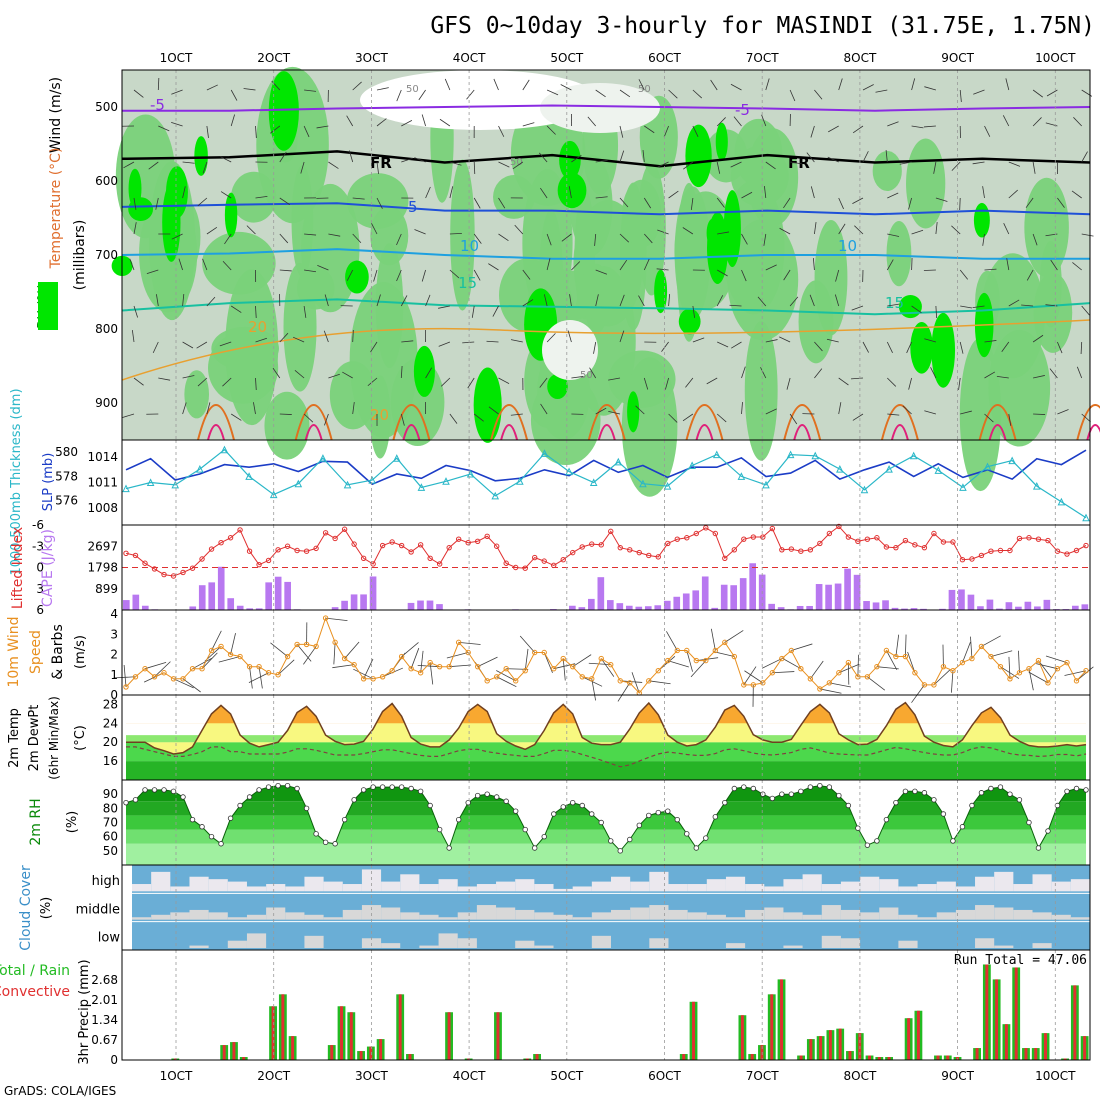  I want to click on upper-ylabel-wind: Wind (m/s), so click(56, 115).